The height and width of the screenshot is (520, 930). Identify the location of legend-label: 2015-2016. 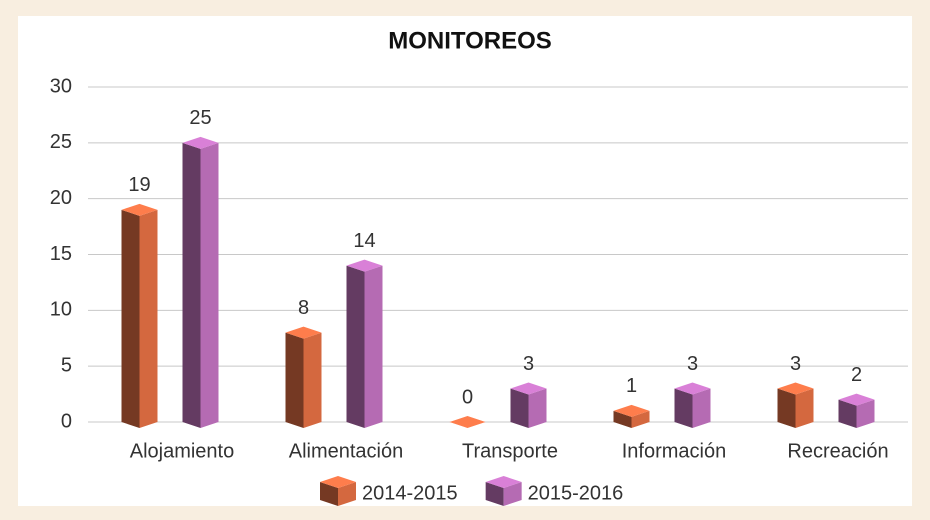
(576, 493).